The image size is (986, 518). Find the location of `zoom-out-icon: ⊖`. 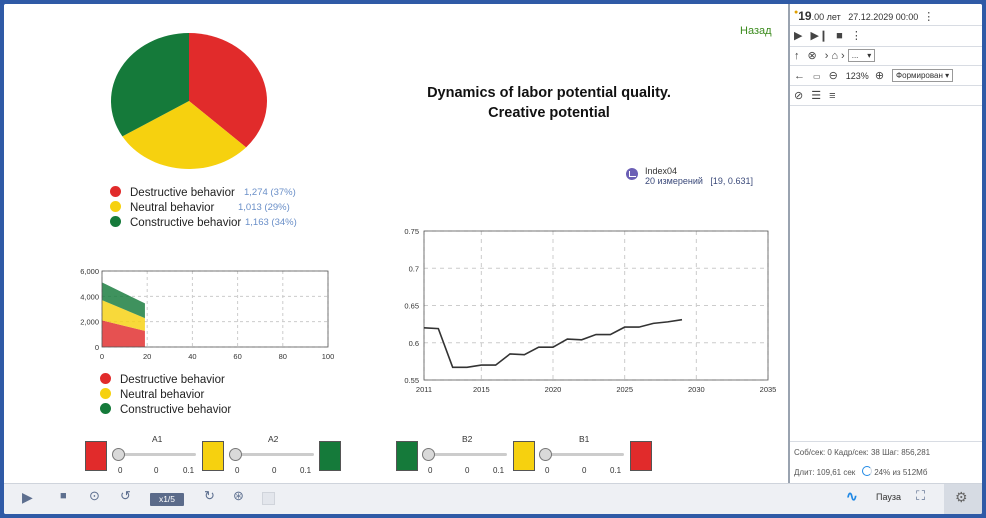

zoom-out-icon: ⊖ is located at coordinates (833, 76).